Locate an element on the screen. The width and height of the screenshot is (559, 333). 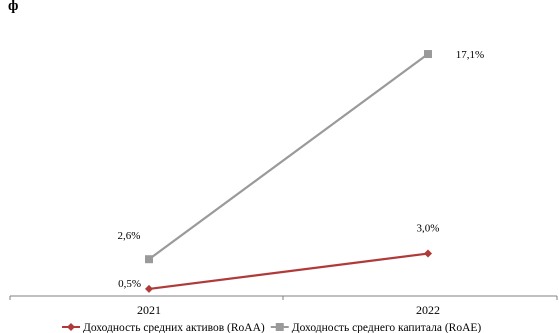
data-label-1-1: 0,5% is located at coordinates (129, 284).